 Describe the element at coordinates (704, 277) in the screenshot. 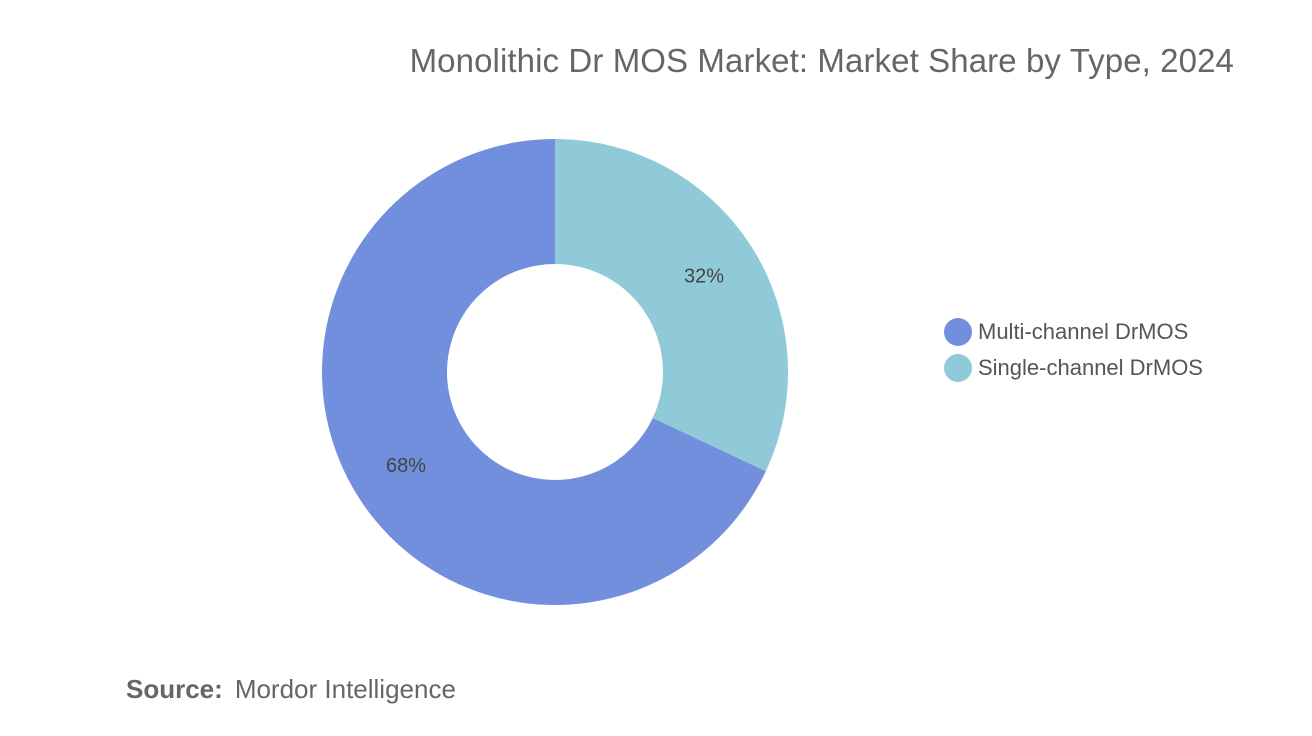

I see `data-label-single-channel: 32%` at that location.